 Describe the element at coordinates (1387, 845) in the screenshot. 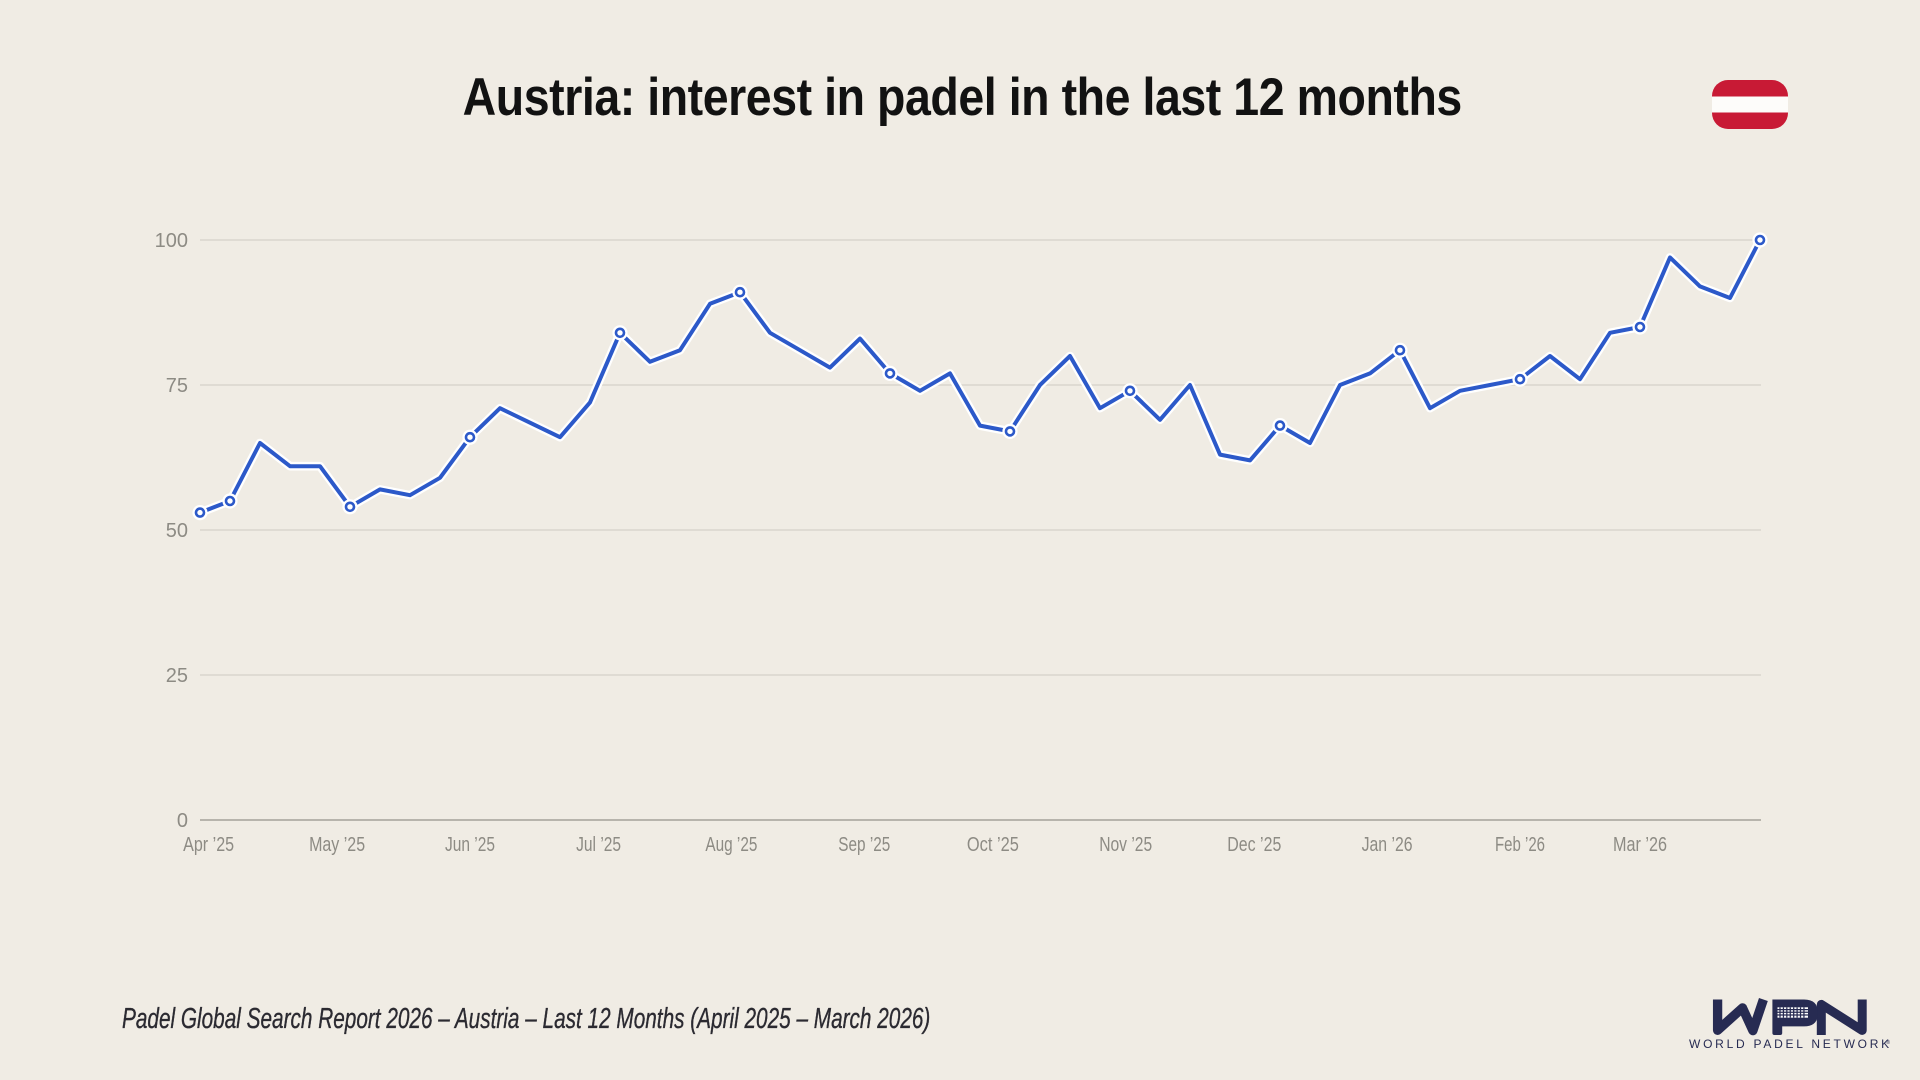

I see `svg-text: Jan ’26` at that location.